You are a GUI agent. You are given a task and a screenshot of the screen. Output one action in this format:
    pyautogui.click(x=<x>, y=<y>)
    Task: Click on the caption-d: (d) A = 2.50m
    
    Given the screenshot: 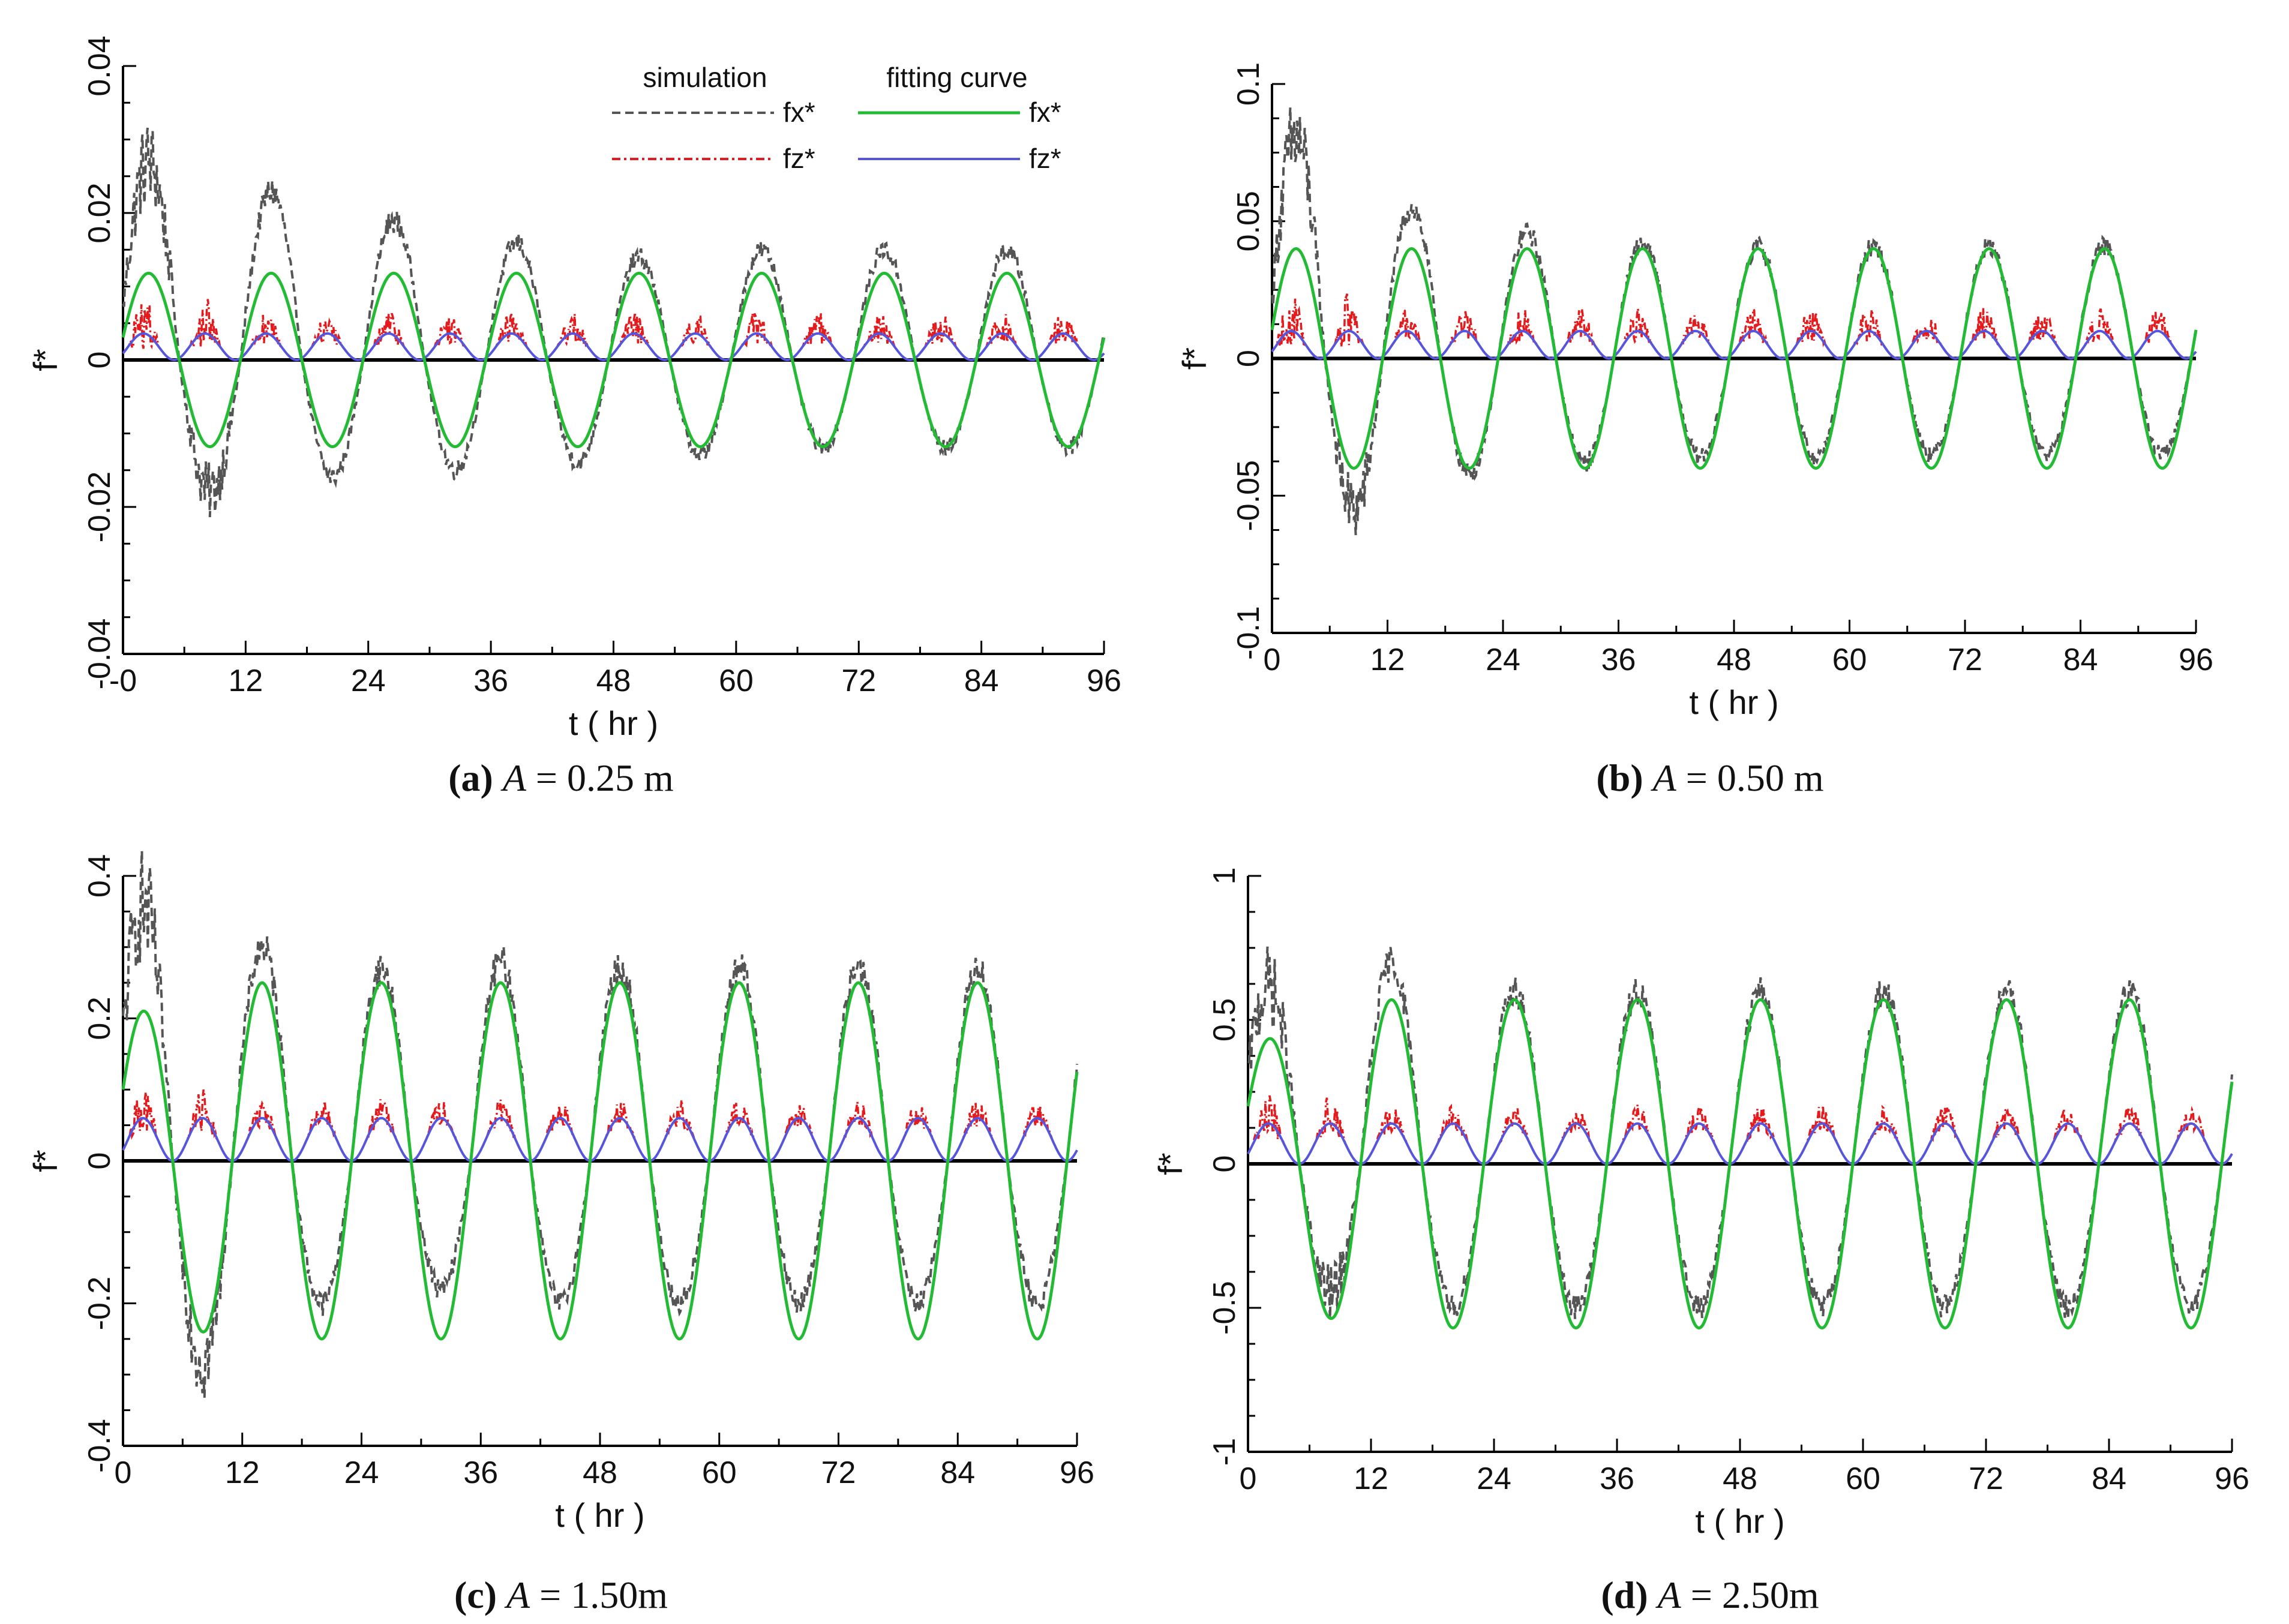 What is the action you would take?
    pyautogui.click(x=1710, y=1595)
    